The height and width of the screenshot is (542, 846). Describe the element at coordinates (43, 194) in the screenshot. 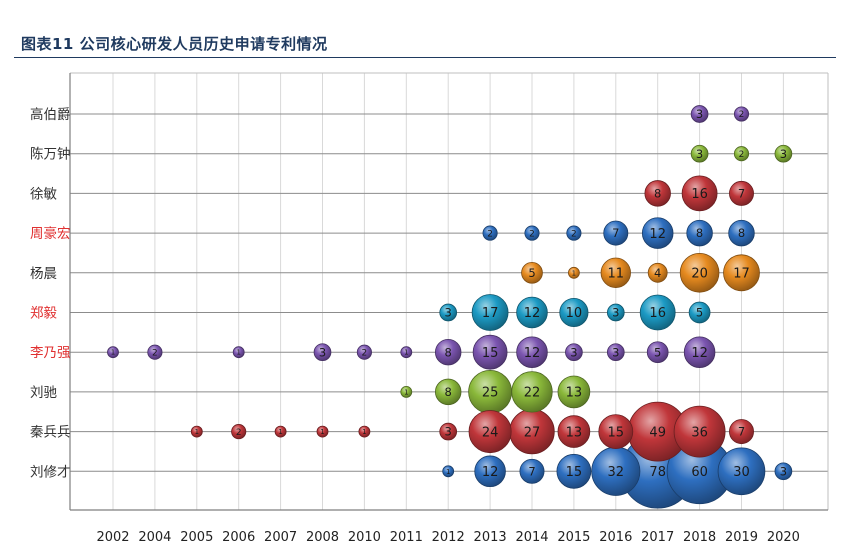

I see `y-tick-label: 徐敏` at that location.